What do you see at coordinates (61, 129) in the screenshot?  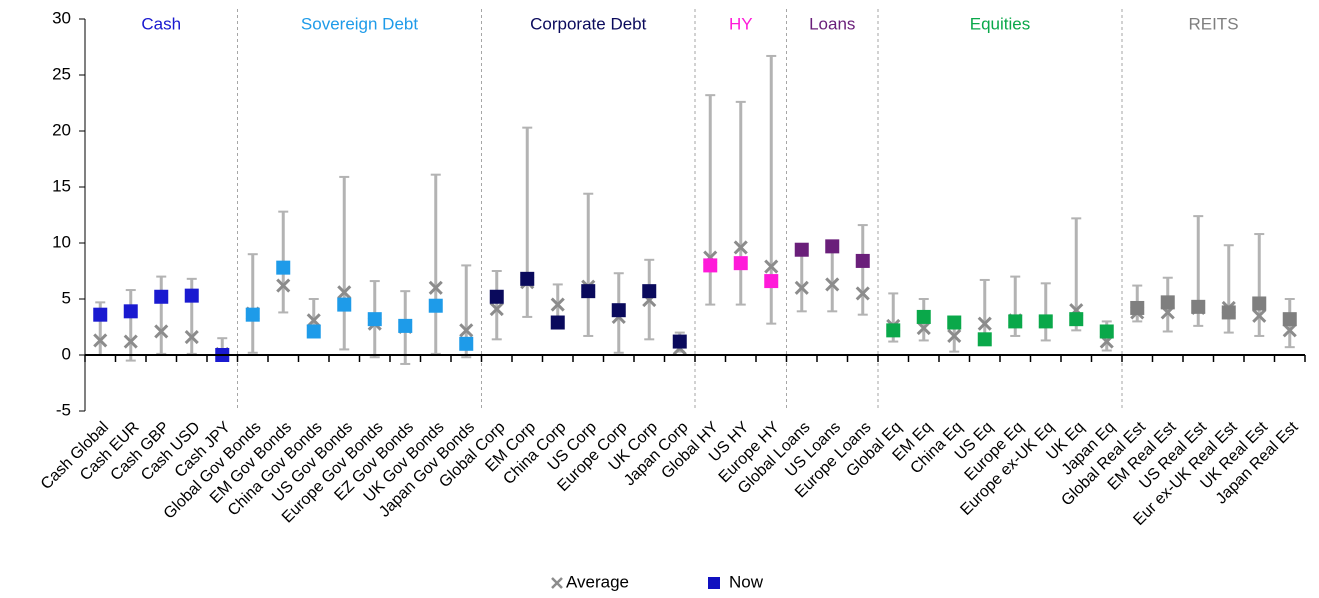 I see `y-tick-label: 20` at bounding box center [61, 129].